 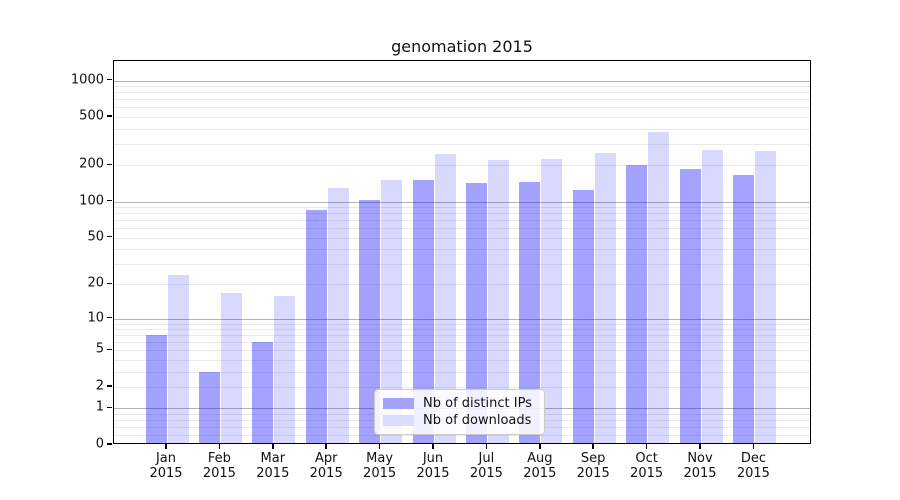 What do you see at coordinates (91, 116) in the screenshot?
I see `y-tick-label: 500` at bounding box center [91, 116].